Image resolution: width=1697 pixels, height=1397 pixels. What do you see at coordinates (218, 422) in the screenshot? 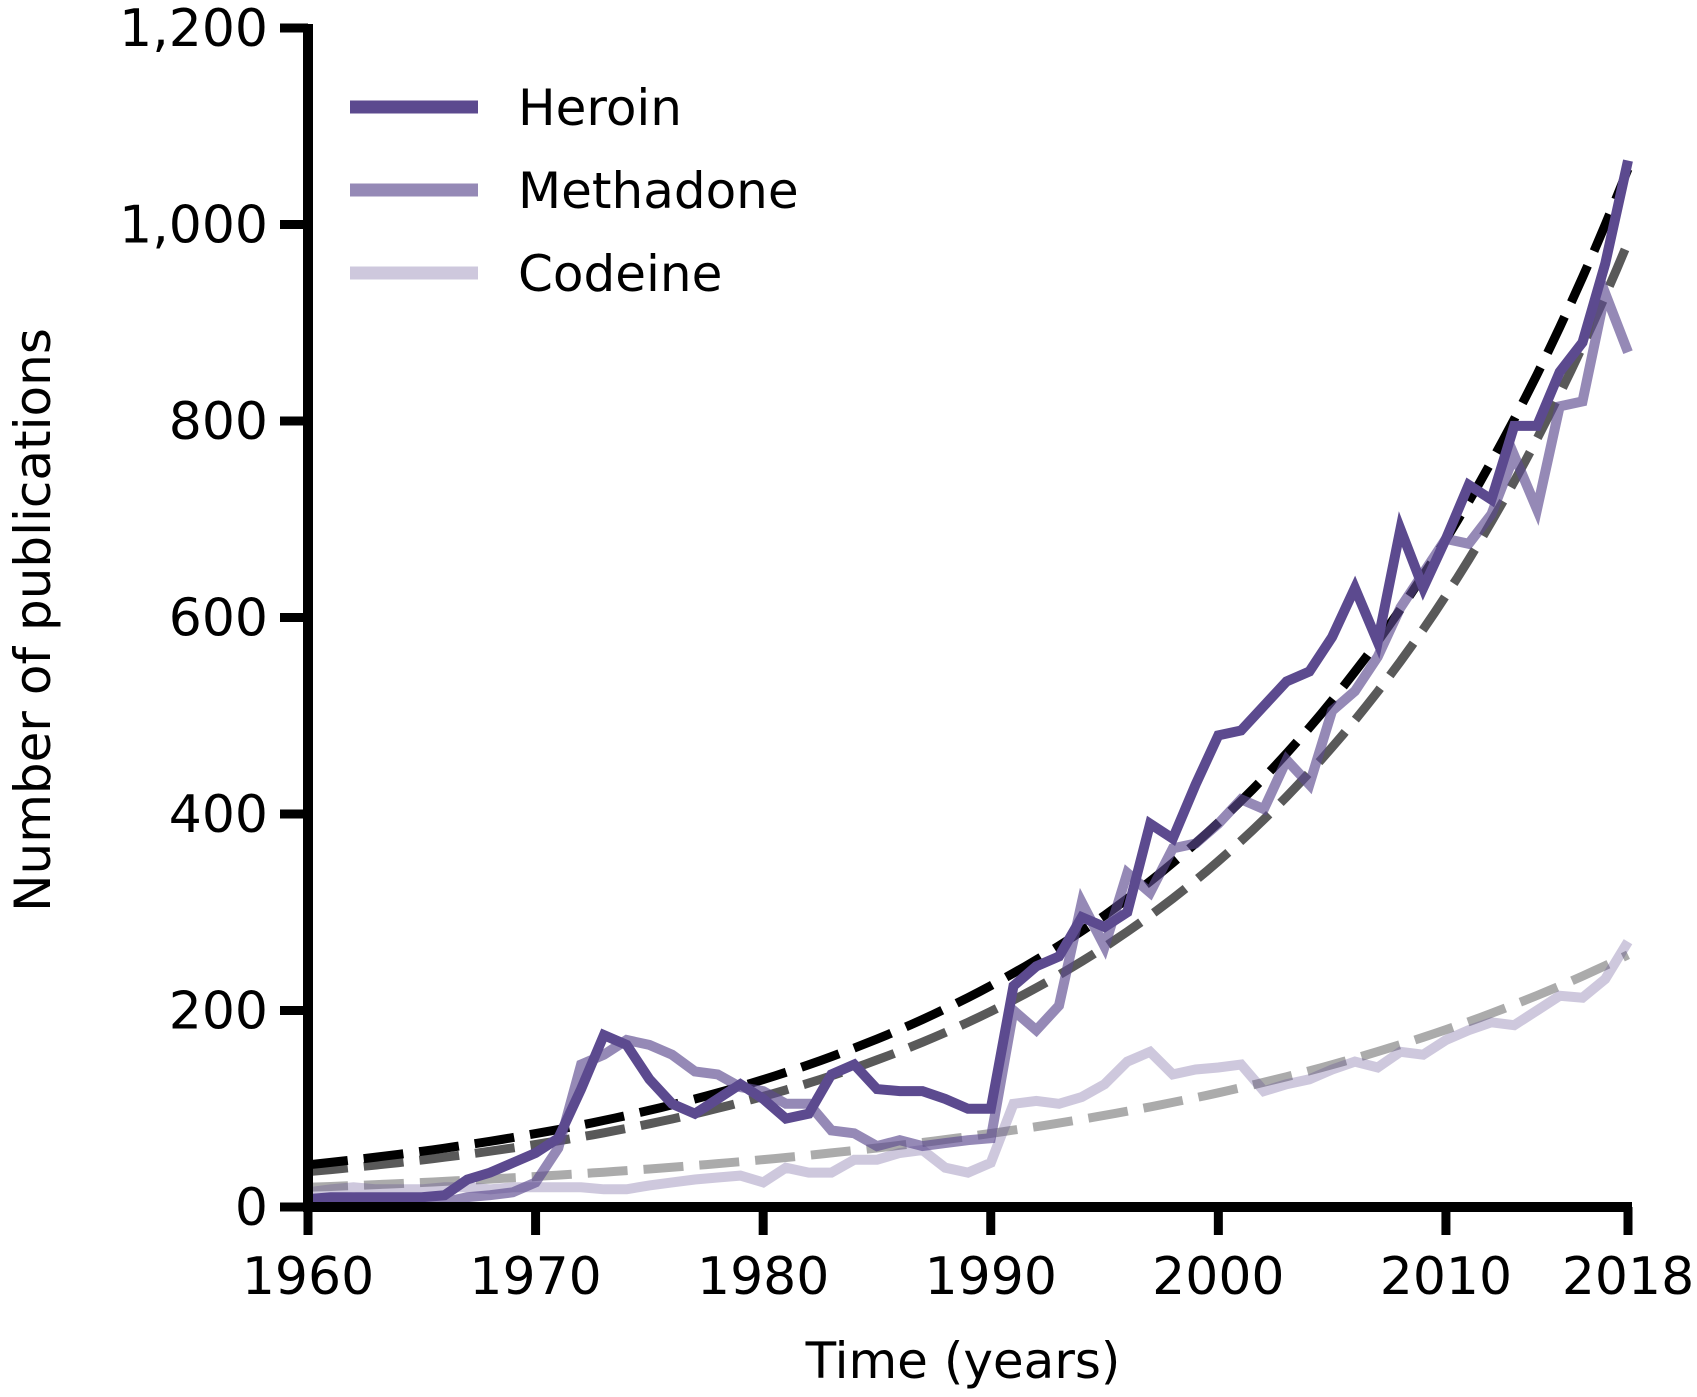
I see `y-tick-label: 800` at bounding box center [218, 422].